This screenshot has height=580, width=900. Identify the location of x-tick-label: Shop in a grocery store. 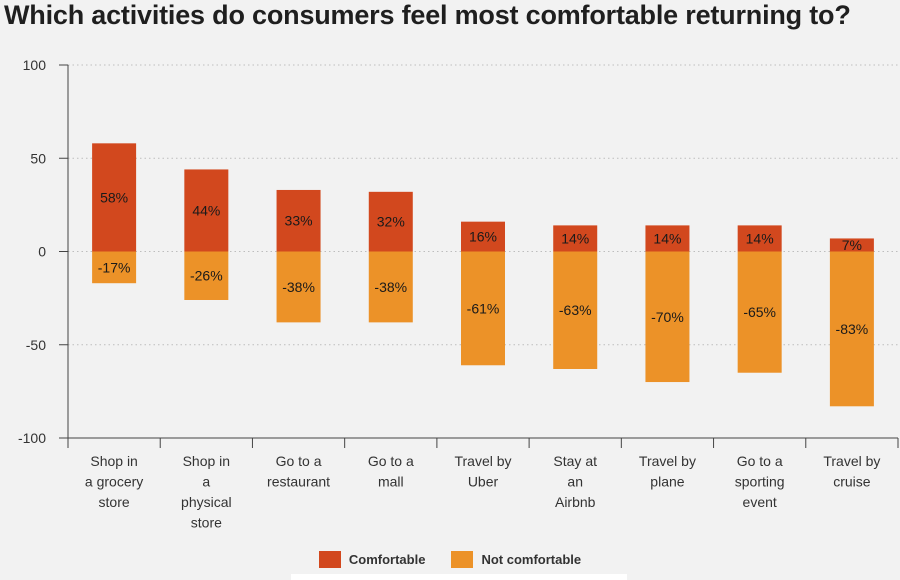
(114, 481).